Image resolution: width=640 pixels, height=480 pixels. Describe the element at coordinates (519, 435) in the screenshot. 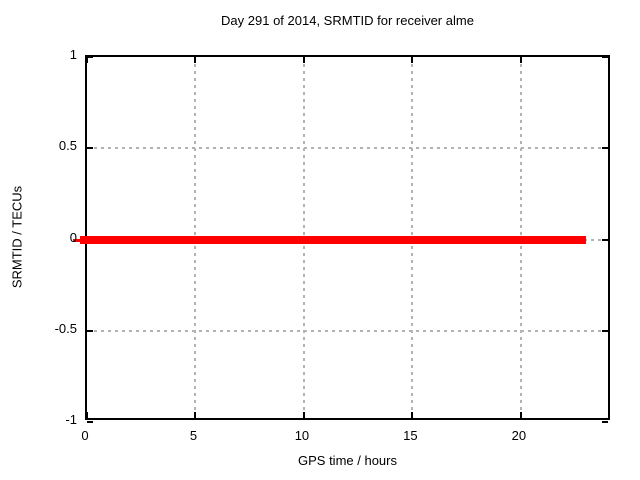

I see `x-tick-label: 20` at that location.